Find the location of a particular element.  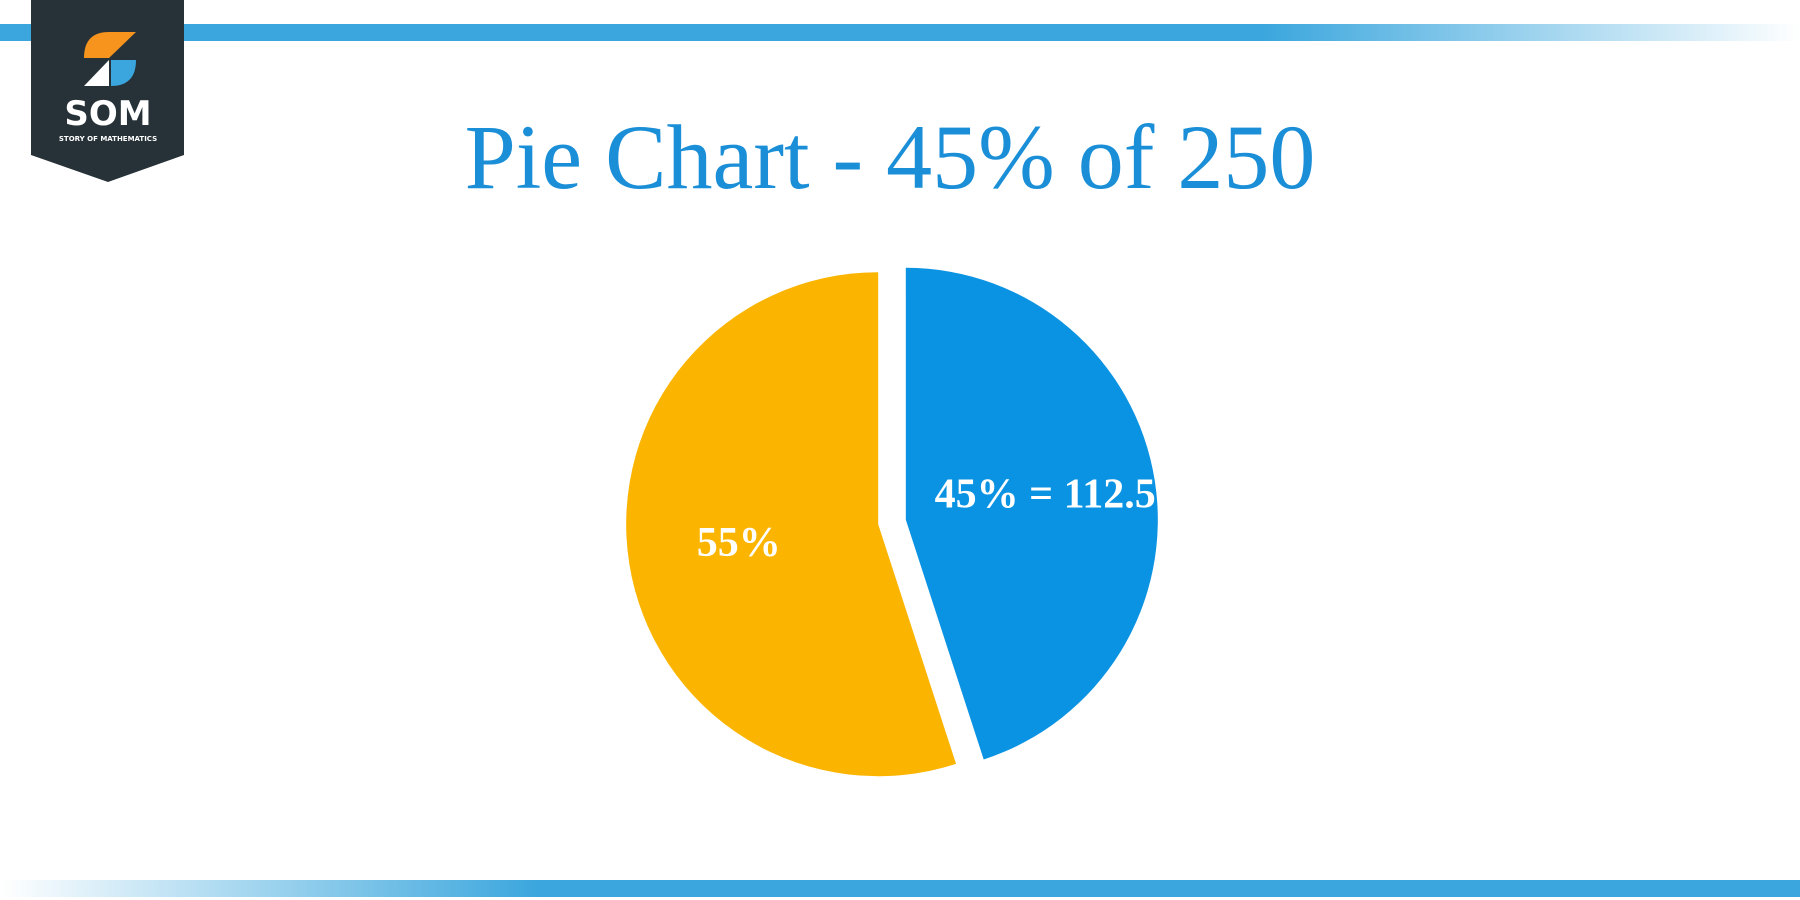

top-stripe is located at coordinates (900, 32).